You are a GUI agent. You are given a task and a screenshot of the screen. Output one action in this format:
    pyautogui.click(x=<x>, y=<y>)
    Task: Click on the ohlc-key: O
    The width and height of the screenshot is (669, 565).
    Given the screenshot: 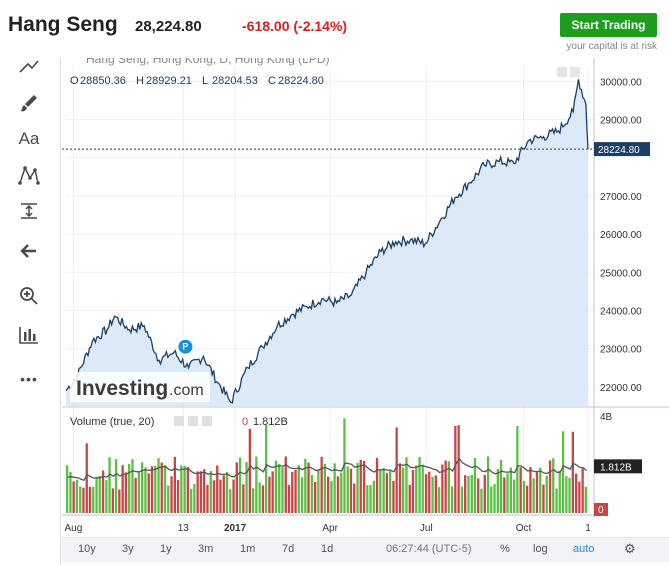 What is the action you would take?
    pyautogui.click(x=74, y=81)
    